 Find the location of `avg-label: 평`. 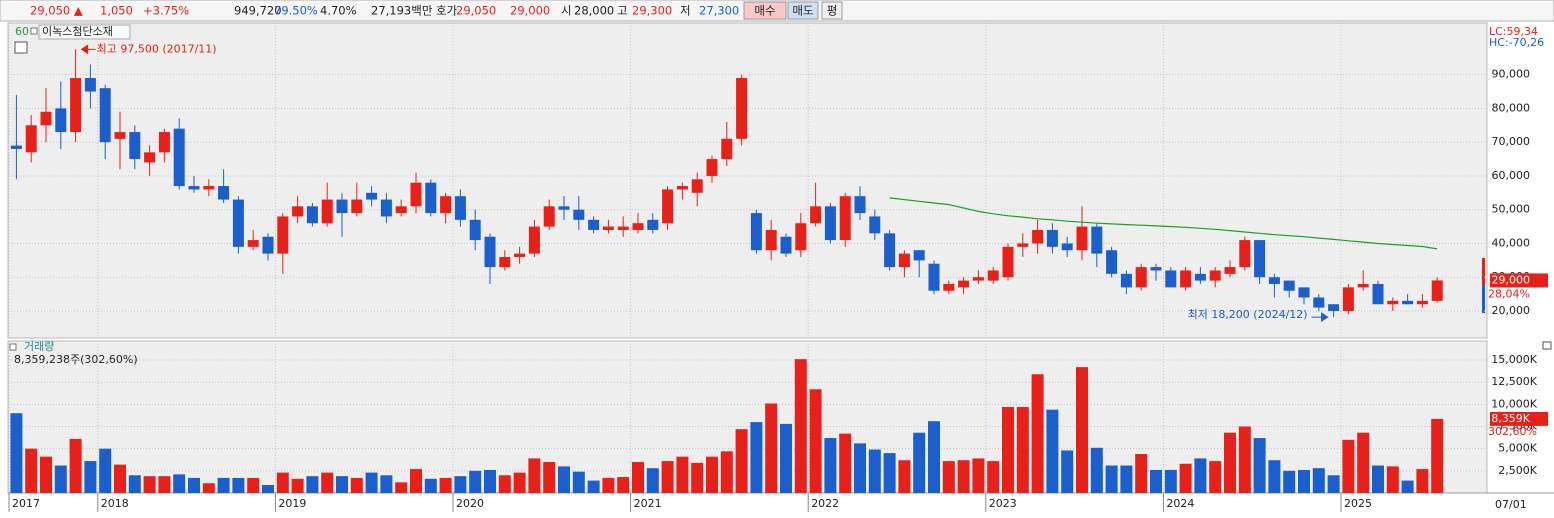

avg-label: 평 is located at coordinates (832, 11).